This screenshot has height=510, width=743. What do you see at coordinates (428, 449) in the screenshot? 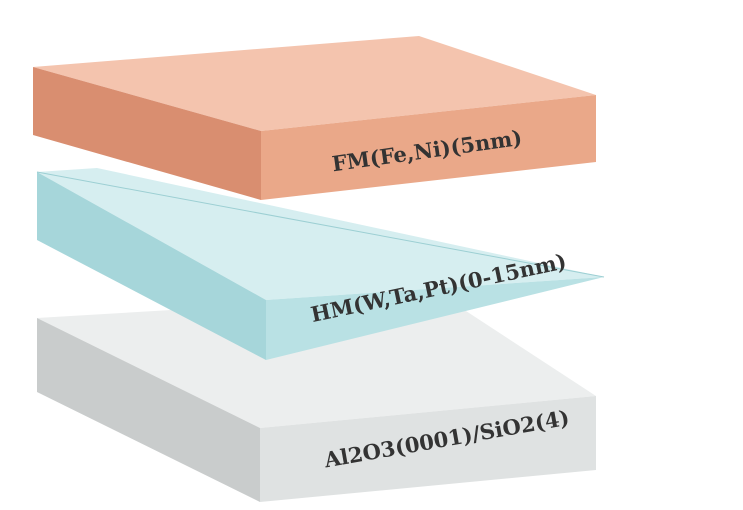
I see `substrate-front-face` at bounding box center [428, 449].